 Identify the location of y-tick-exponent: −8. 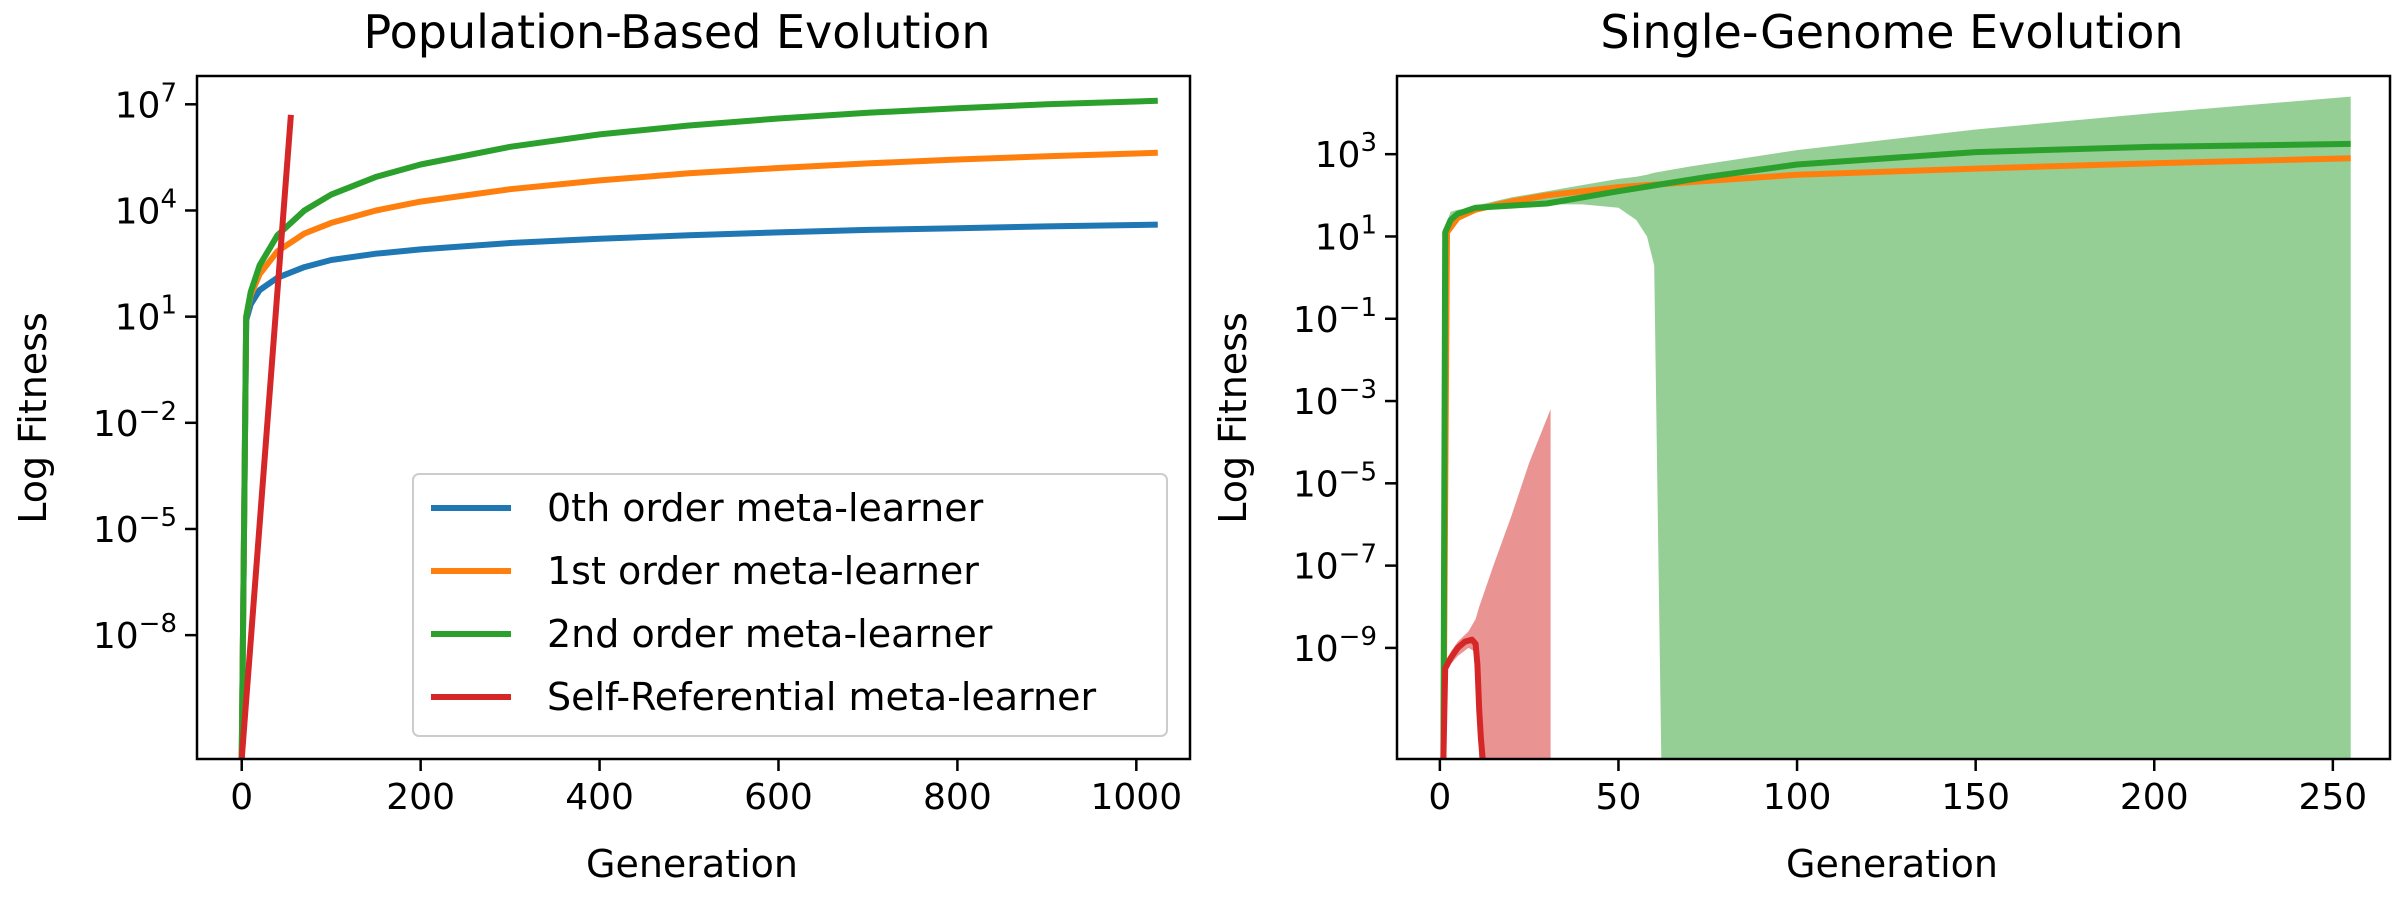
(158, 624).